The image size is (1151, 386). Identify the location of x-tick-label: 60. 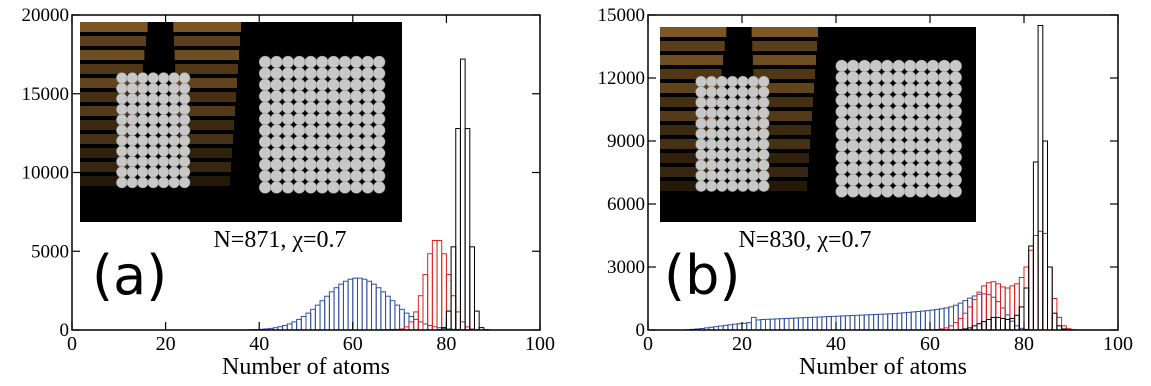
(930, 344).